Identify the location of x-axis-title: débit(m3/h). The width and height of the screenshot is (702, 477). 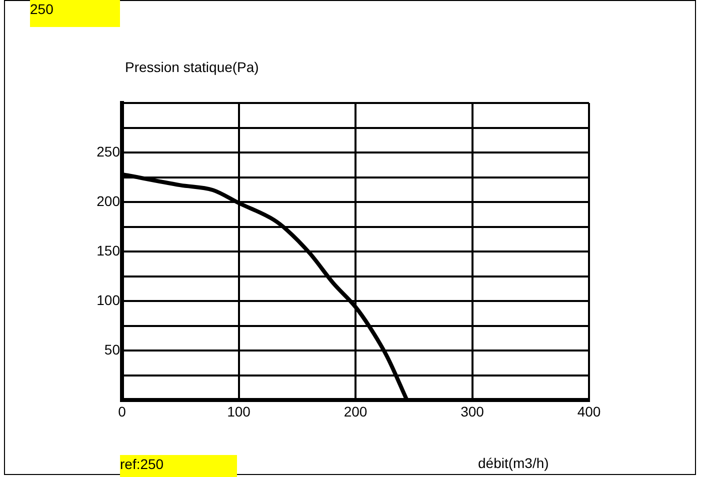
(513, 463).